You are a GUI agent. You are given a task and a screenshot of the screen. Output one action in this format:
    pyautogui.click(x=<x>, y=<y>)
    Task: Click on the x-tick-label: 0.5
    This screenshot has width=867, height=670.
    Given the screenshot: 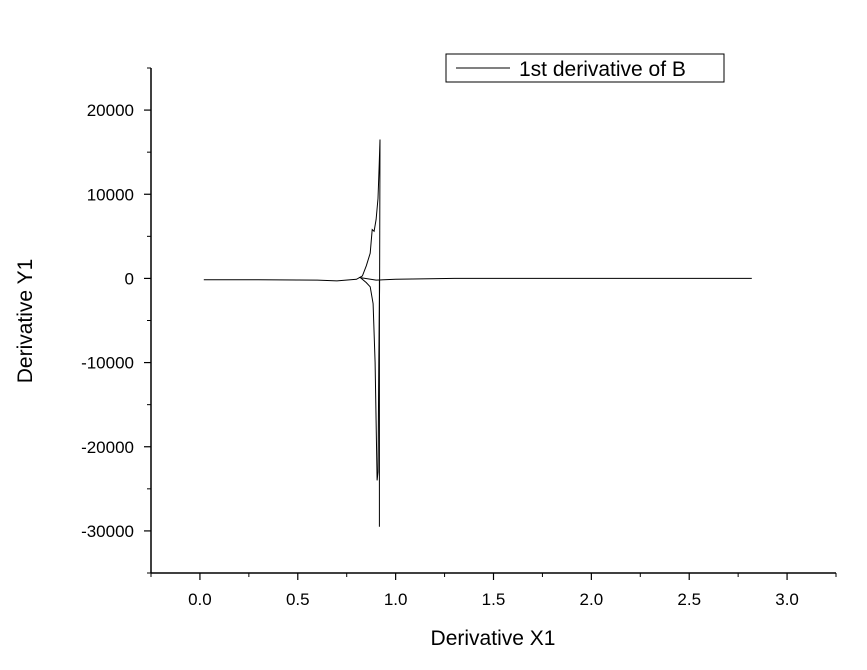 What is the action you would take?
    pyautogui.click(x=298, y=599)
    